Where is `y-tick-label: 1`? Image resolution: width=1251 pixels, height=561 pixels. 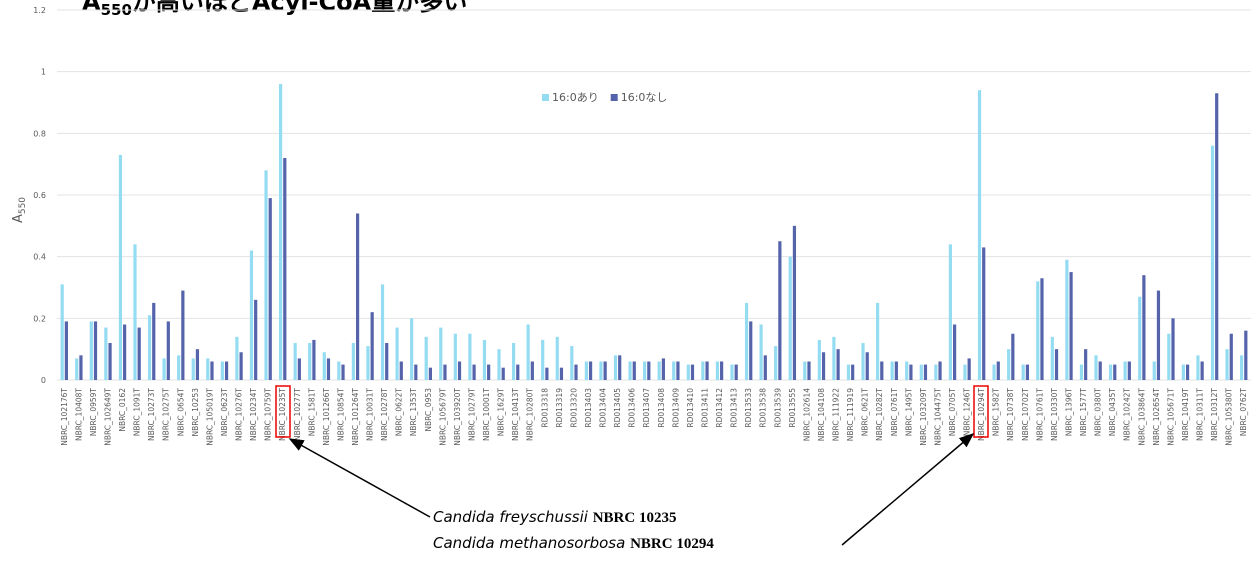
y-tick-label: 1 is located at coordinates (43, 72).